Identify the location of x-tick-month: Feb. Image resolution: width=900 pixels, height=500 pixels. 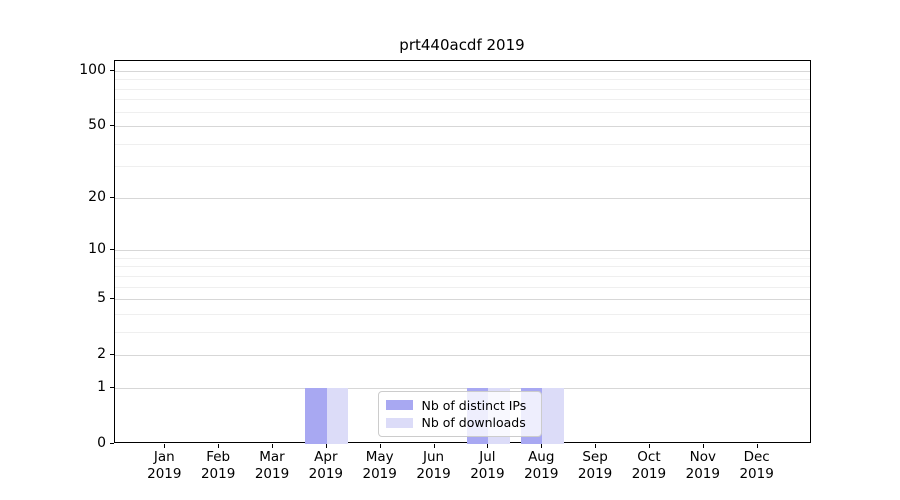
(218, 457).